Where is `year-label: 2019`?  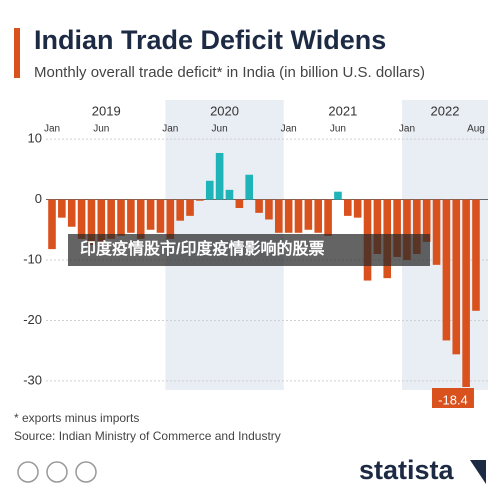 year-label: 2019 is located at coordinates (106, 110).